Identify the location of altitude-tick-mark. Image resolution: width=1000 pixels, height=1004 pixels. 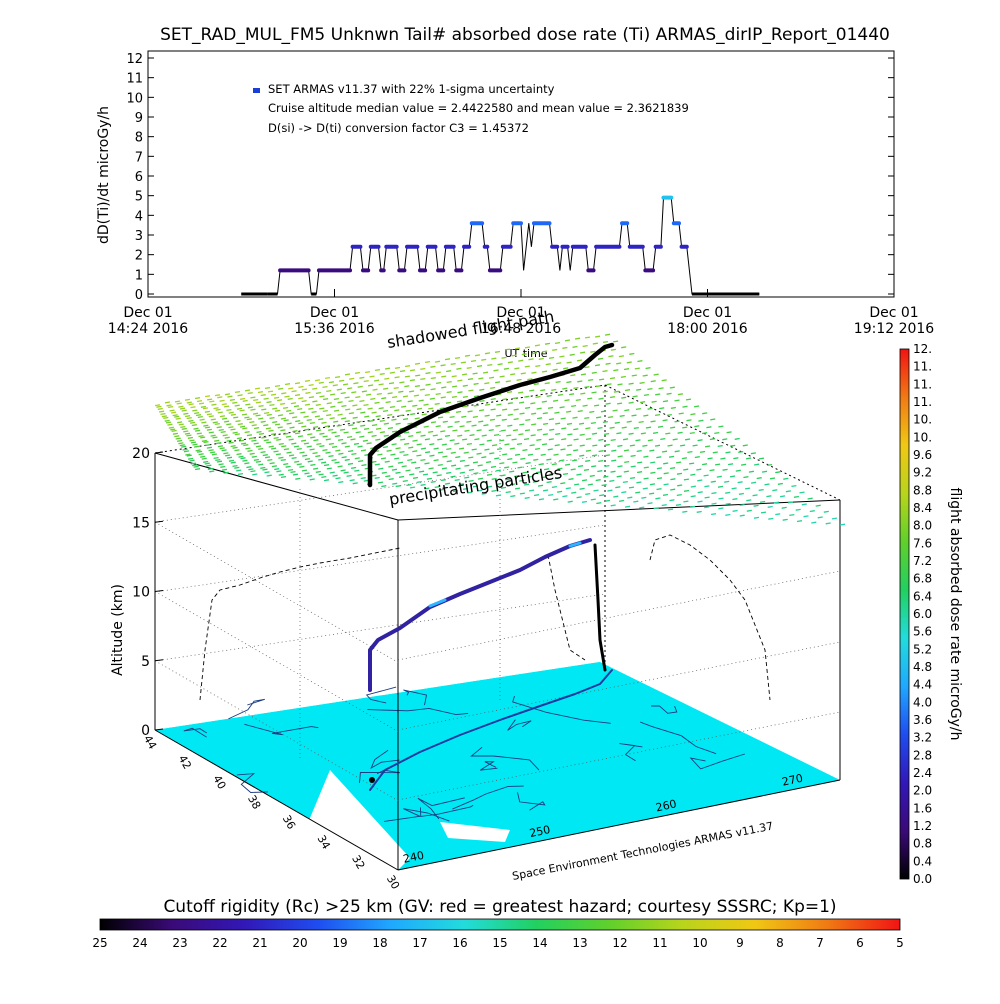
(159, 729).